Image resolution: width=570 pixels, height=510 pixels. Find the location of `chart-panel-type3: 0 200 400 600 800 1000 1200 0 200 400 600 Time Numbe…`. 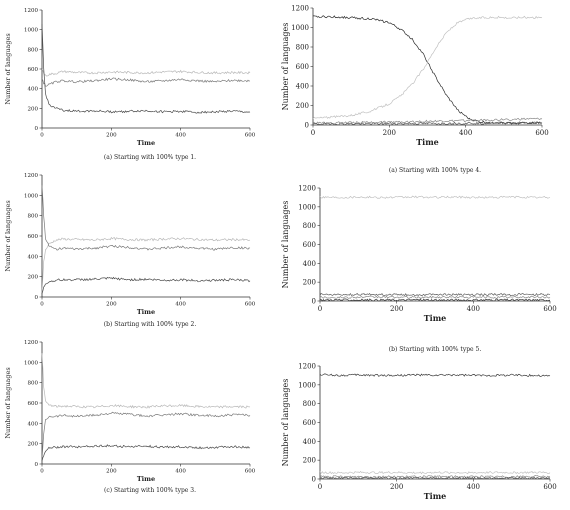

chart-panel-type3: 0 200 400 600 800 1000 1200 0 200 400 600 Time Numbe… is located at coordinates (135, 409).